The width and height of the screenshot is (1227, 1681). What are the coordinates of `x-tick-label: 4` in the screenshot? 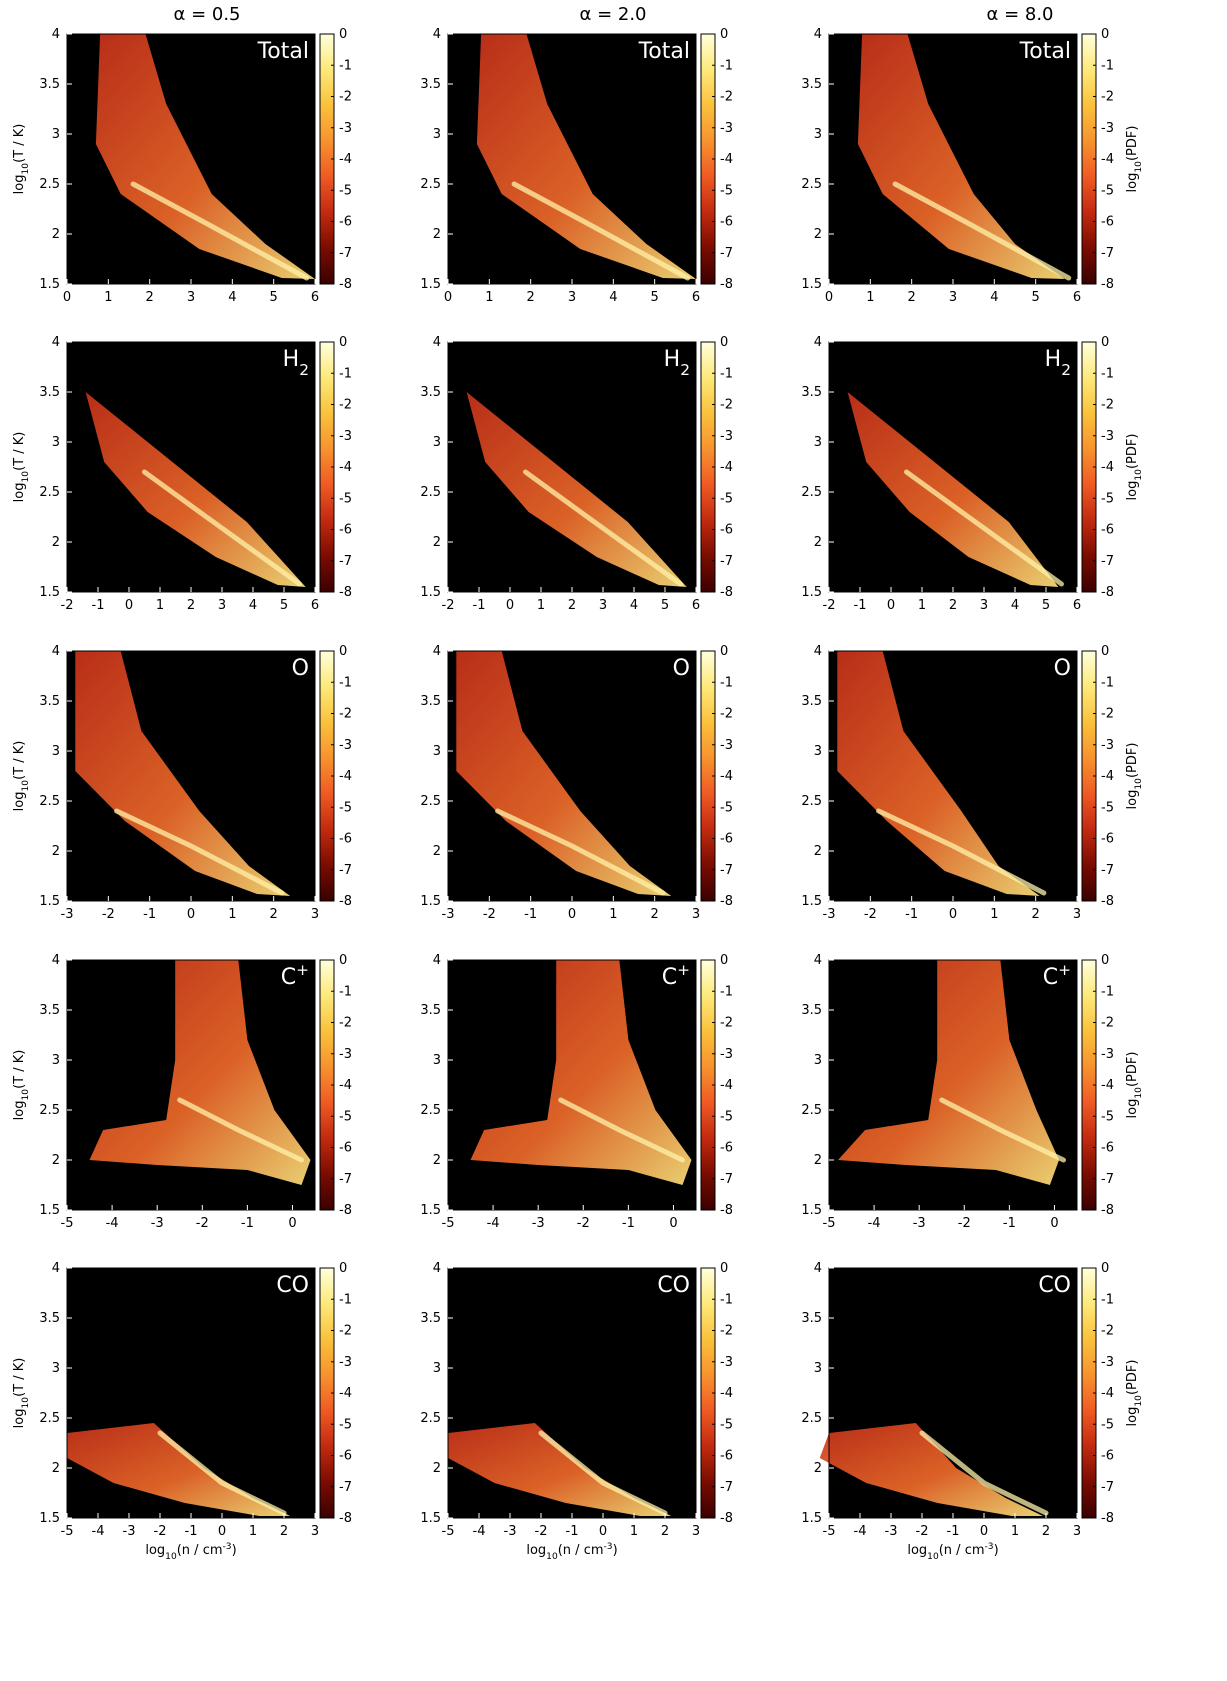 It's located at (994, 297).